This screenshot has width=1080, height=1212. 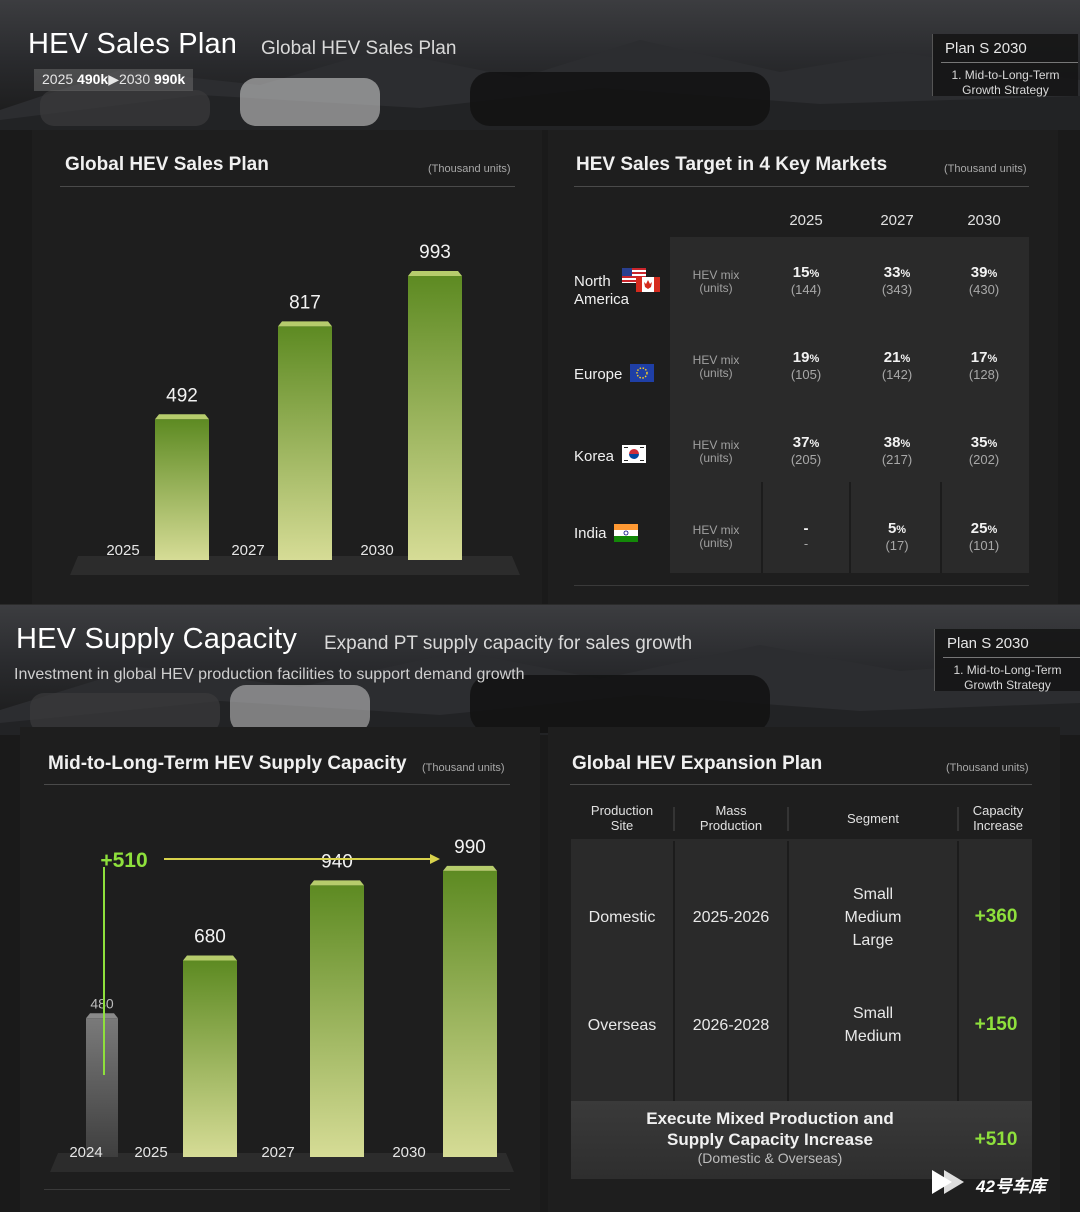 What do you see at coordinates (150, 1152) in the screenshot?
I see `category-label-2025: 2025` at bounding box center [150, 1152].